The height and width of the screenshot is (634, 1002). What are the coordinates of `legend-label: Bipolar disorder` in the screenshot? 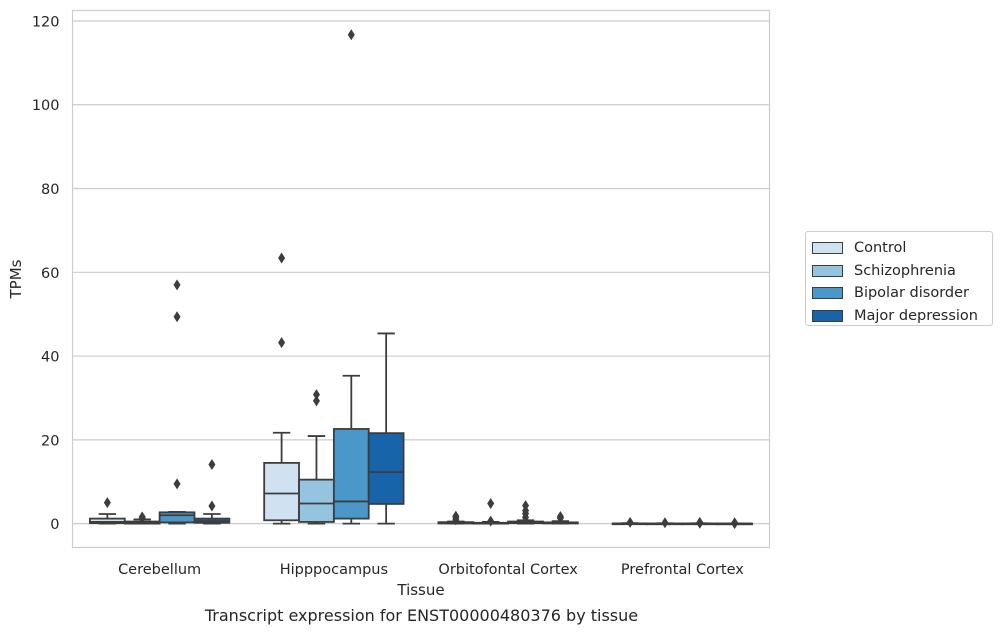 It's located at (911, 293).